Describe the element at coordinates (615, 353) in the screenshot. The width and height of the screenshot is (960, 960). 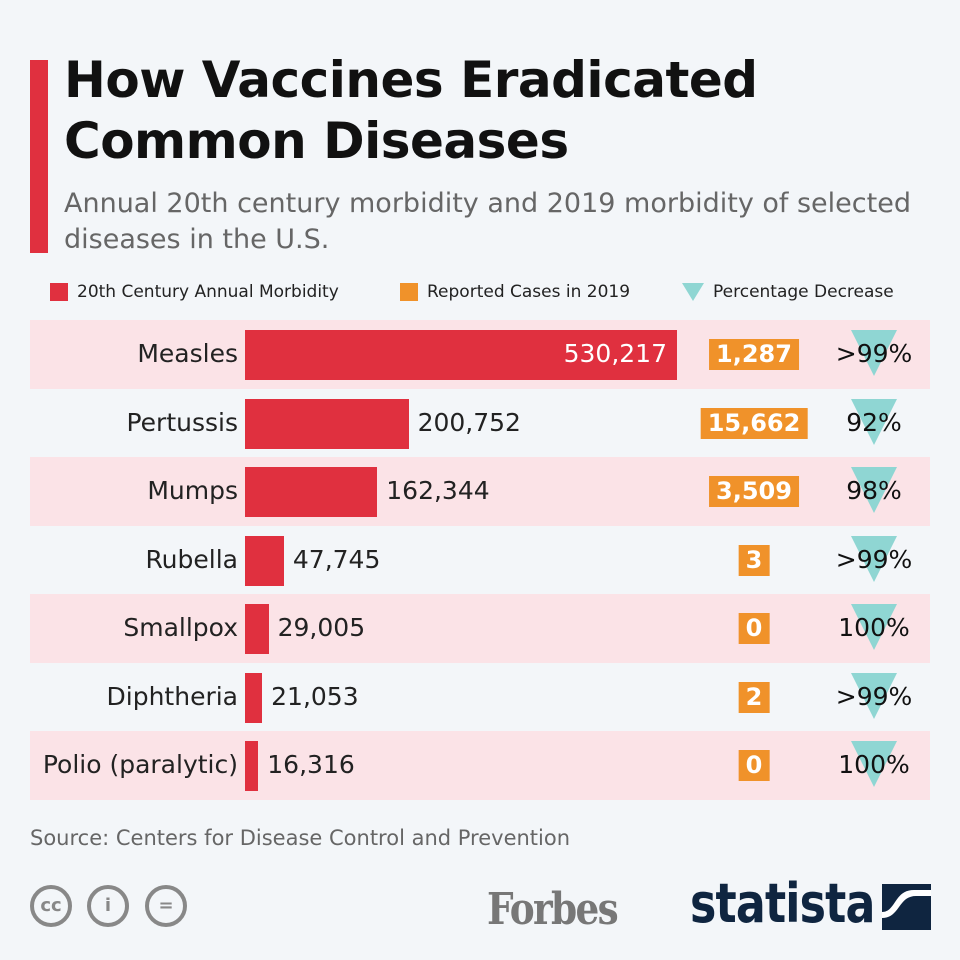
I see `bar-value-label: 530,217` at that location.